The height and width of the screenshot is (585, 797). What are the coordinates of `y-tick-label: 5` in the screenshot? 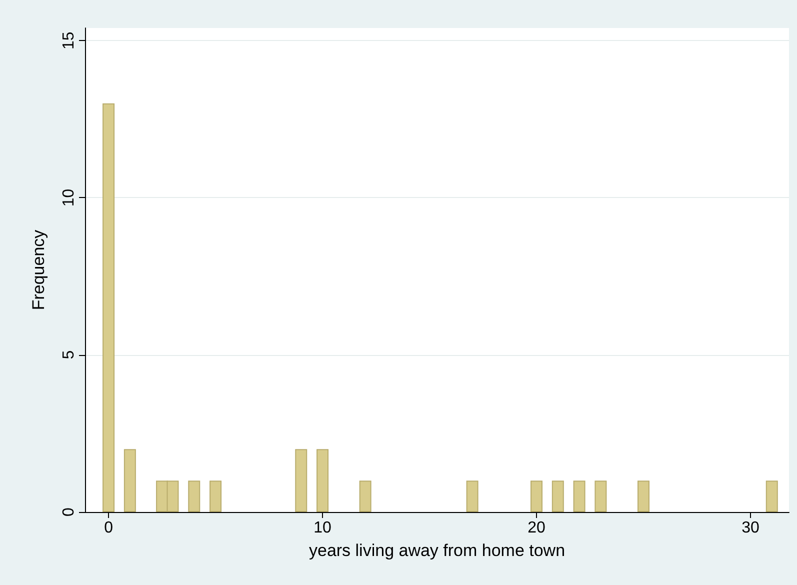 It's located at (69, 355).